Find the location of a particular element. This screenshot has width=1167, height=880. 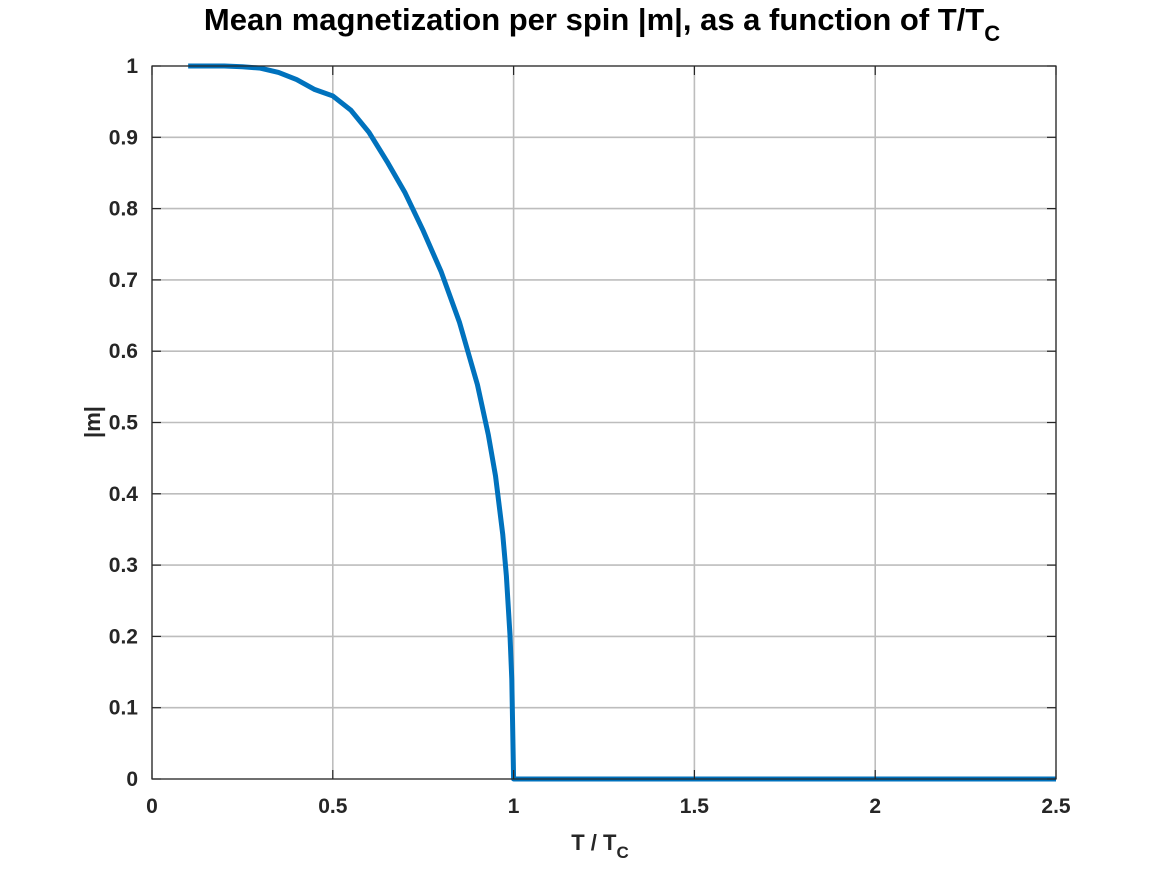

y-tick-label-9: 0.9 is located at coordinates (123, 137).